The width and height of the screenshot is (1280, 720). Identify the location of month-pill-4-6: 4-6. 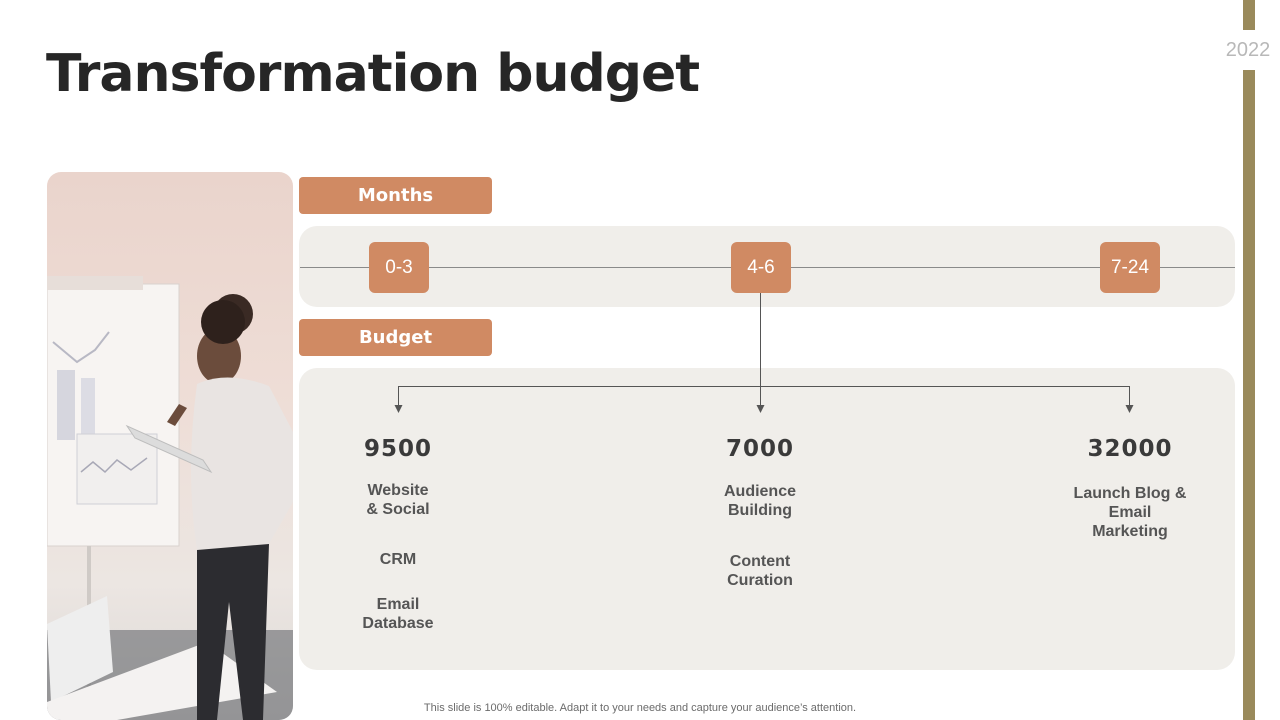
(761, 267).